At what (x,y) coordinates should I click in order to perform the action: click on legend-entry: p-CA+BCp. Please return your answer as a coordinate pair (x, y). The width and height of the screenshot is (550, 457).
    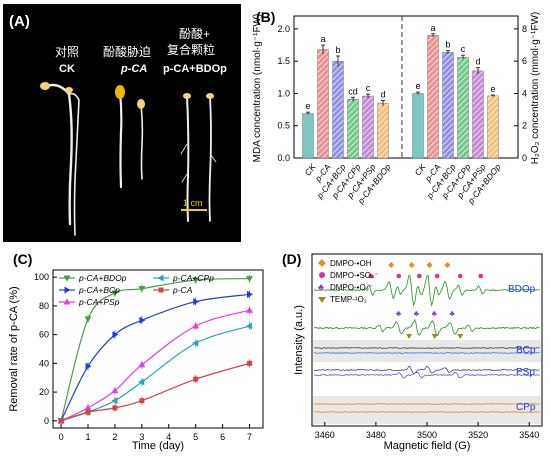
    Looking at the image, I should click on (99, 290).